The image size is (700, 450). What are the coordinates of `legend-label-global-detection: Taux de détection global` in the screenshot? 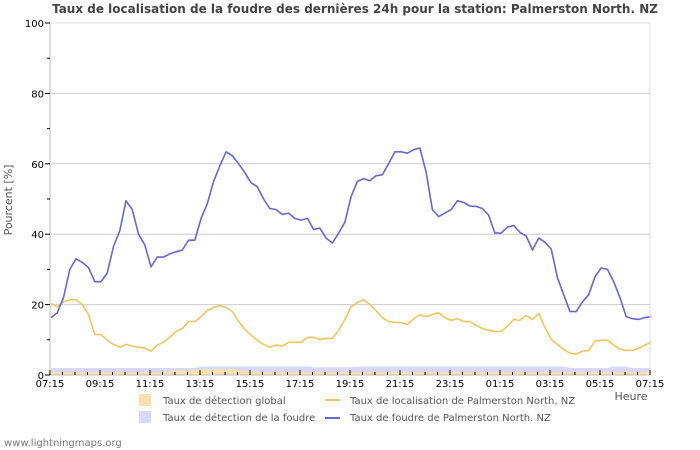 It's located at (224, 401).